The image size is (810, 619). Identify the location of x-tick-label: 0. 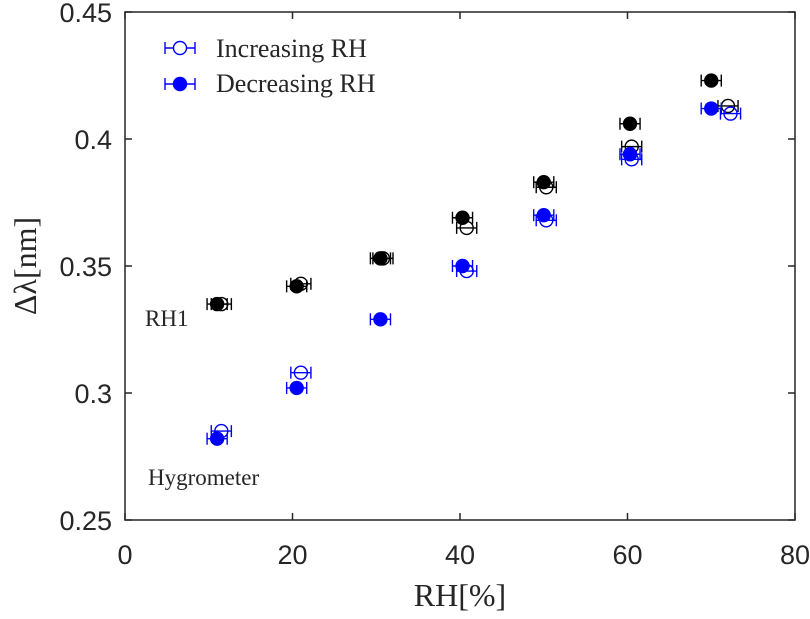
(124, 555).